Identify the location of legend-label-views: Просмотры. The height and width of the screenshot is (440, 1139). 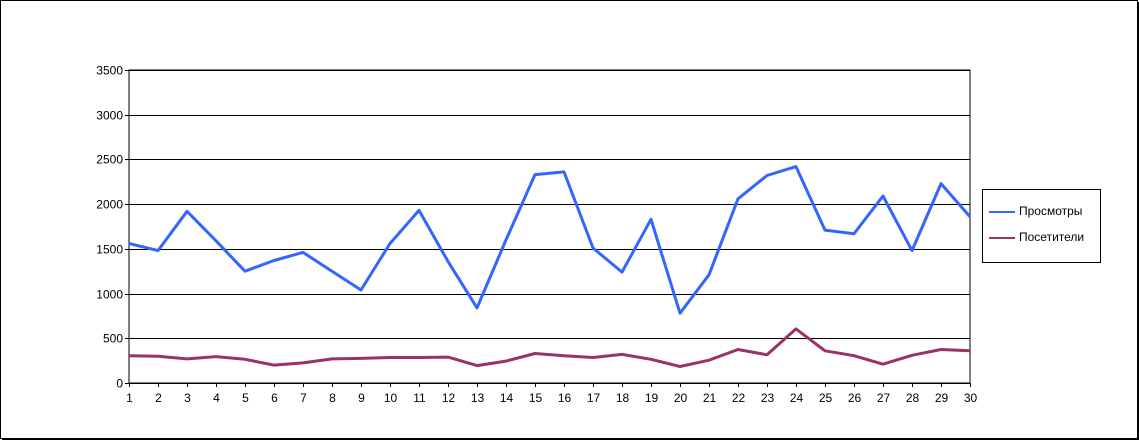
(1051, 211).